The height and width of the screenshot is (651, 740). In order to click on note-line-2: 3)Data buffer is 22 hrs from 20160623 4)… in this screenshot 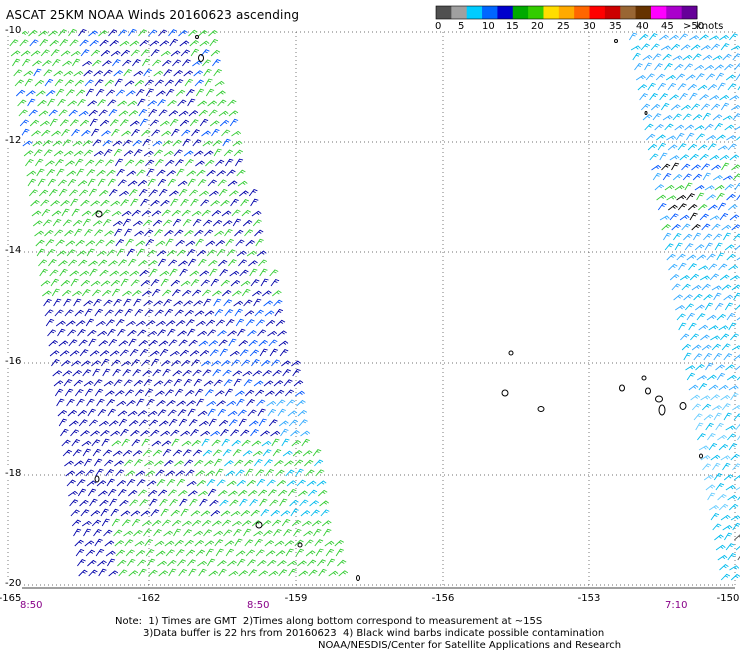, I will do `click(373, 633)`.